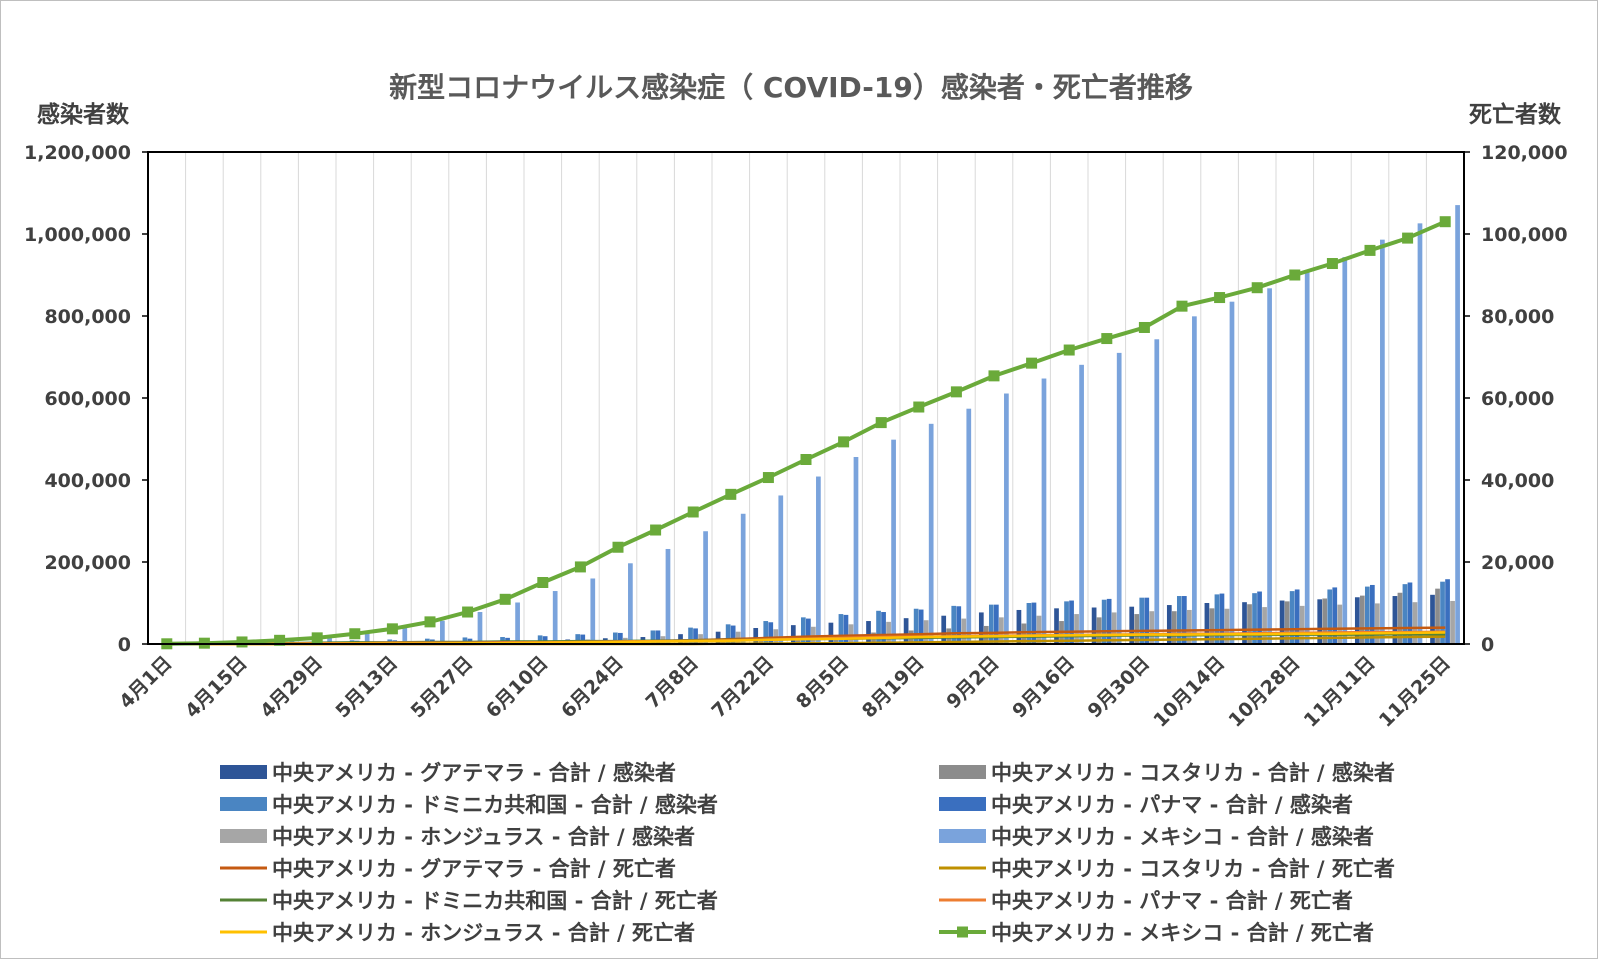 The height and width of the screenshot is (961, 1600). I want to click on y-tick-label-right: 120,000, so click(1524, 153).